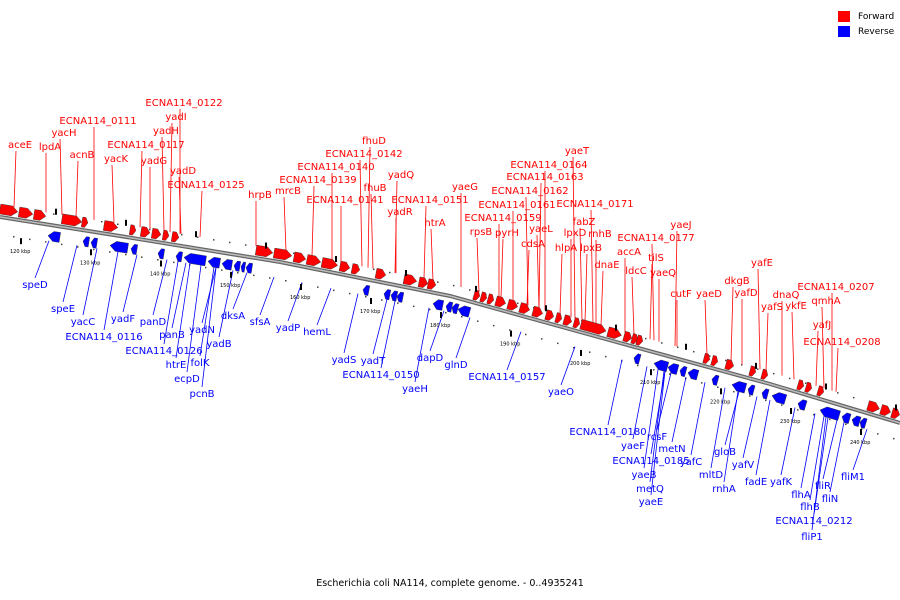  What do you see at coordinates (781, 482) in the screenshot?
I see `reverse-gene-label: yafK` at bounding box center [781, 482].